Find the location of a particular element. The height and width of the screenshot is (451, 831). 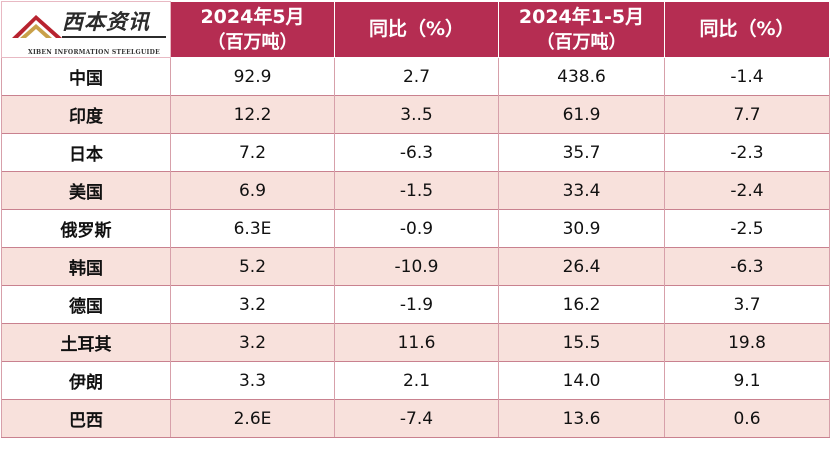

logo-underline is located at coordinates (114, 36).